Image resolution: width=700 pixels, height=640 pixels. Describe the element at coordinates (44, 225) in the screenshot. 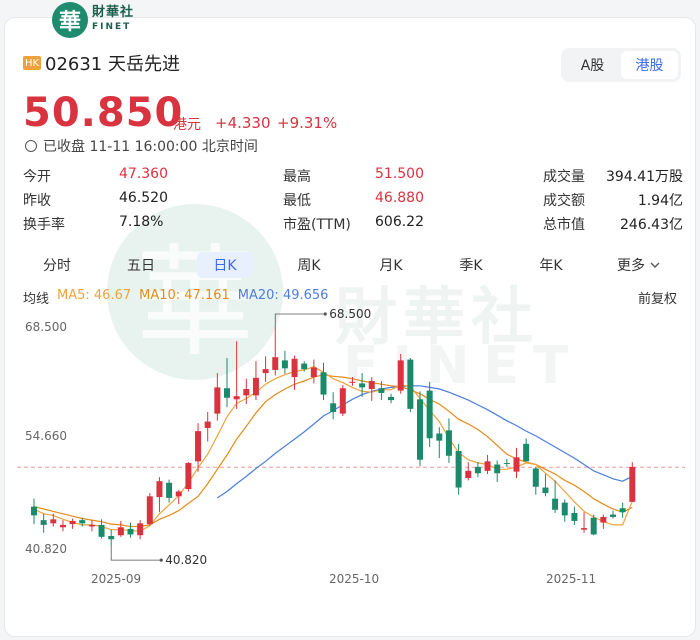

I see `stat-turnover-rate-label: 换手率` at that location.